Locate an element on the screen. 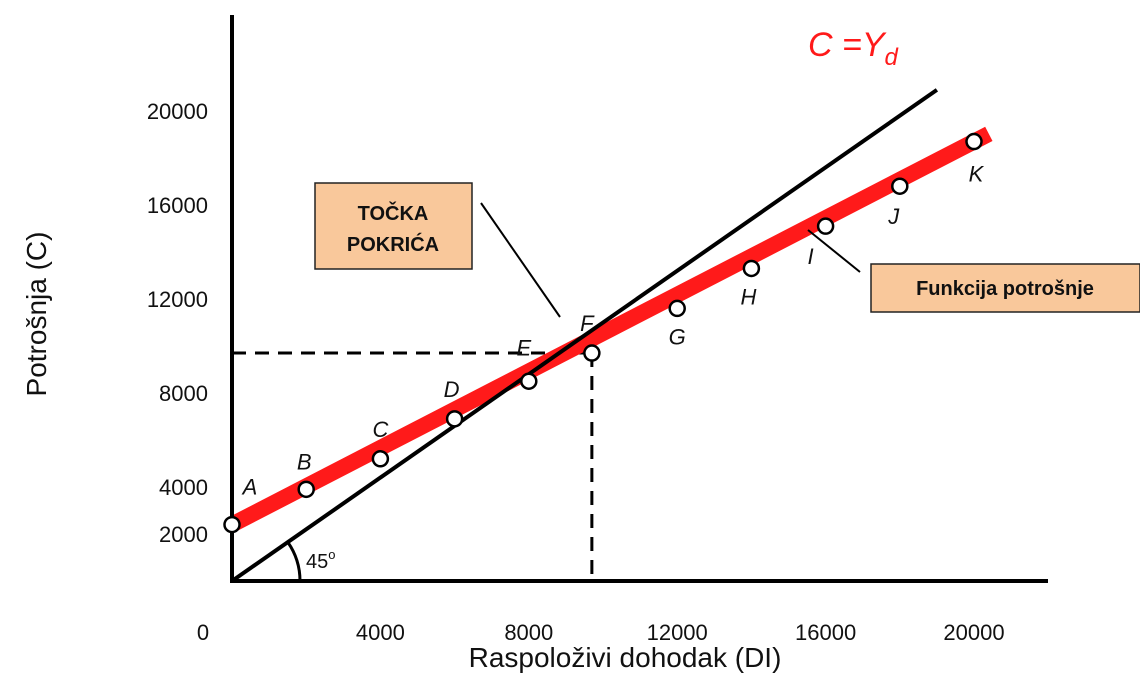  data-point-f is located at coordinates (592, 353).